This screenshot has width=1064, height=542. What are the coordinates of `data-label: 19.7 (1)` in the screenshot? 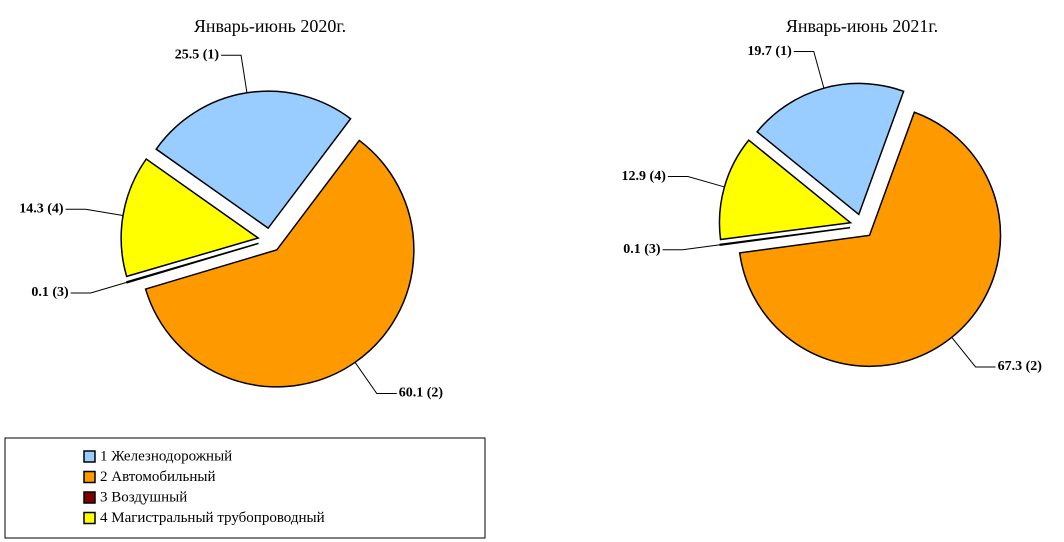 It's located at (769, 51).